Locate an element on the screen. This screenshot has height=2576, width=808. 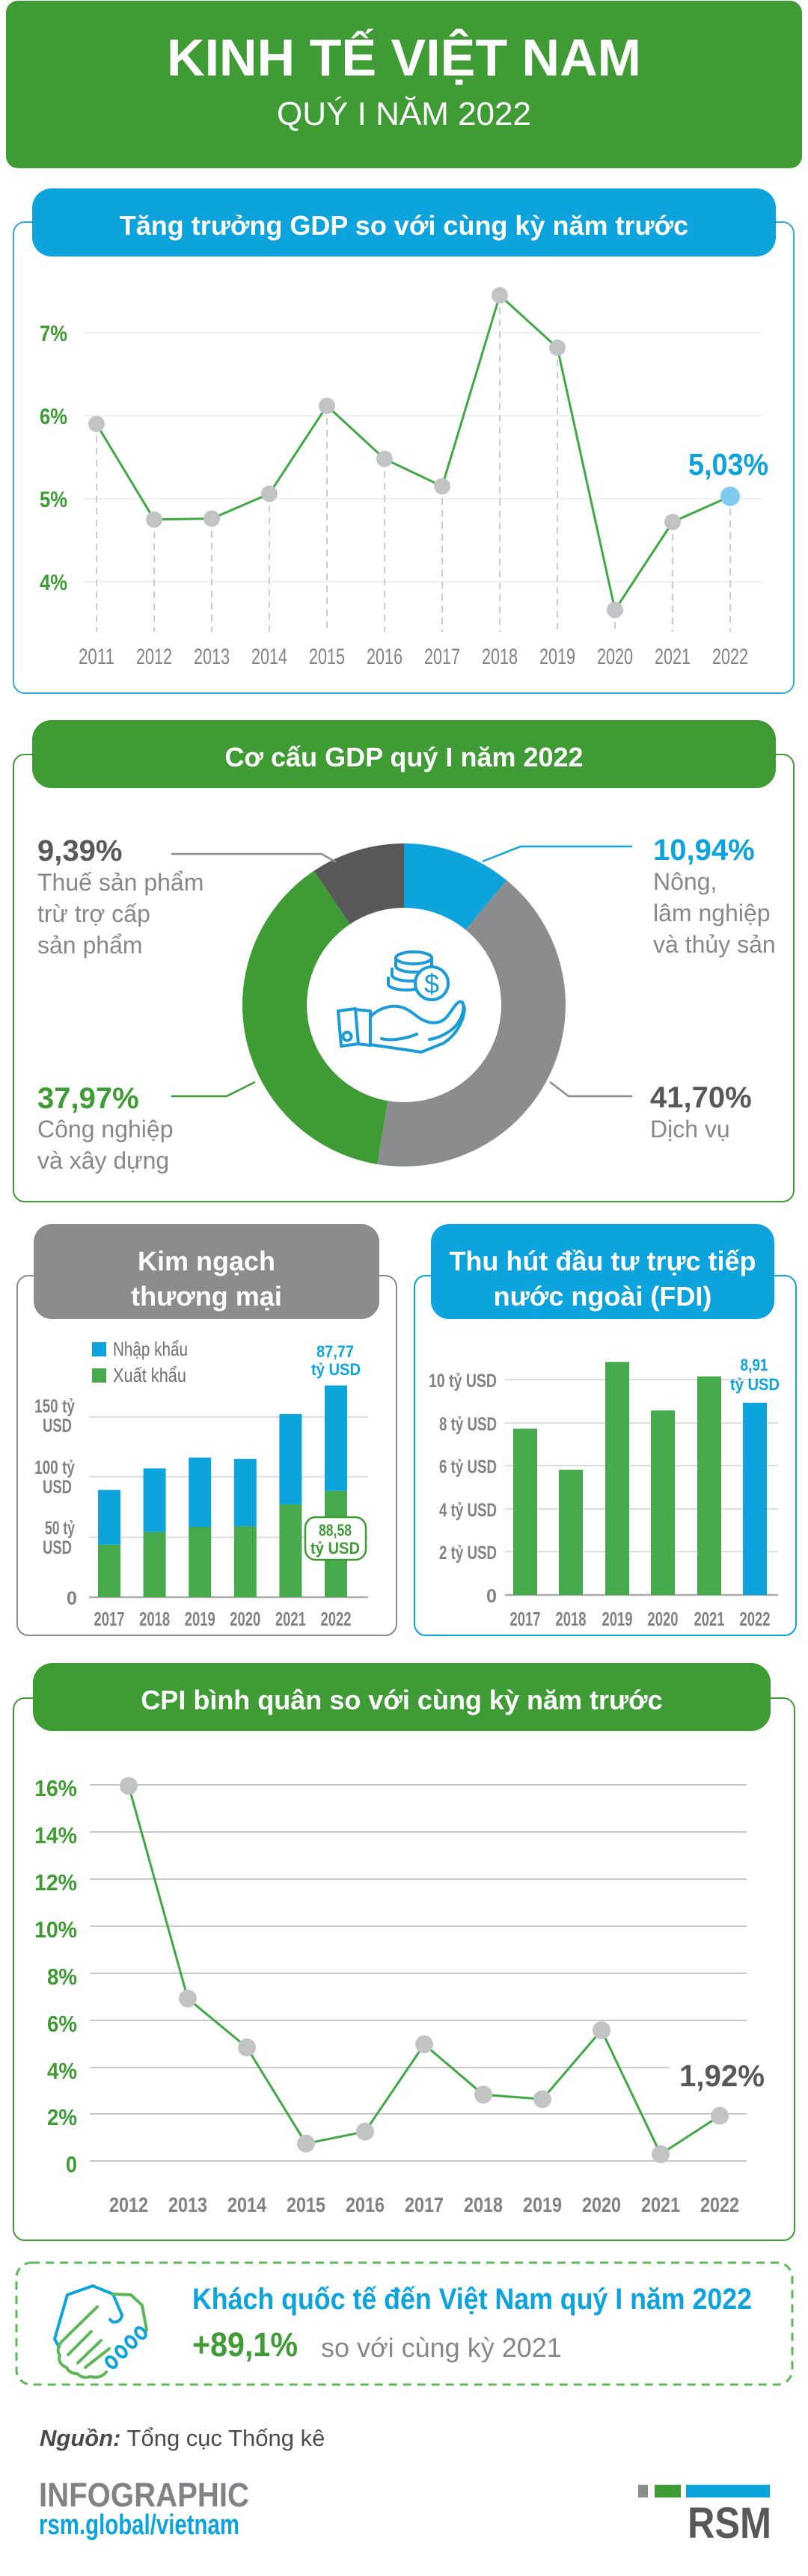
svg-text: 88,58 is located at coordinates (335, 1530).